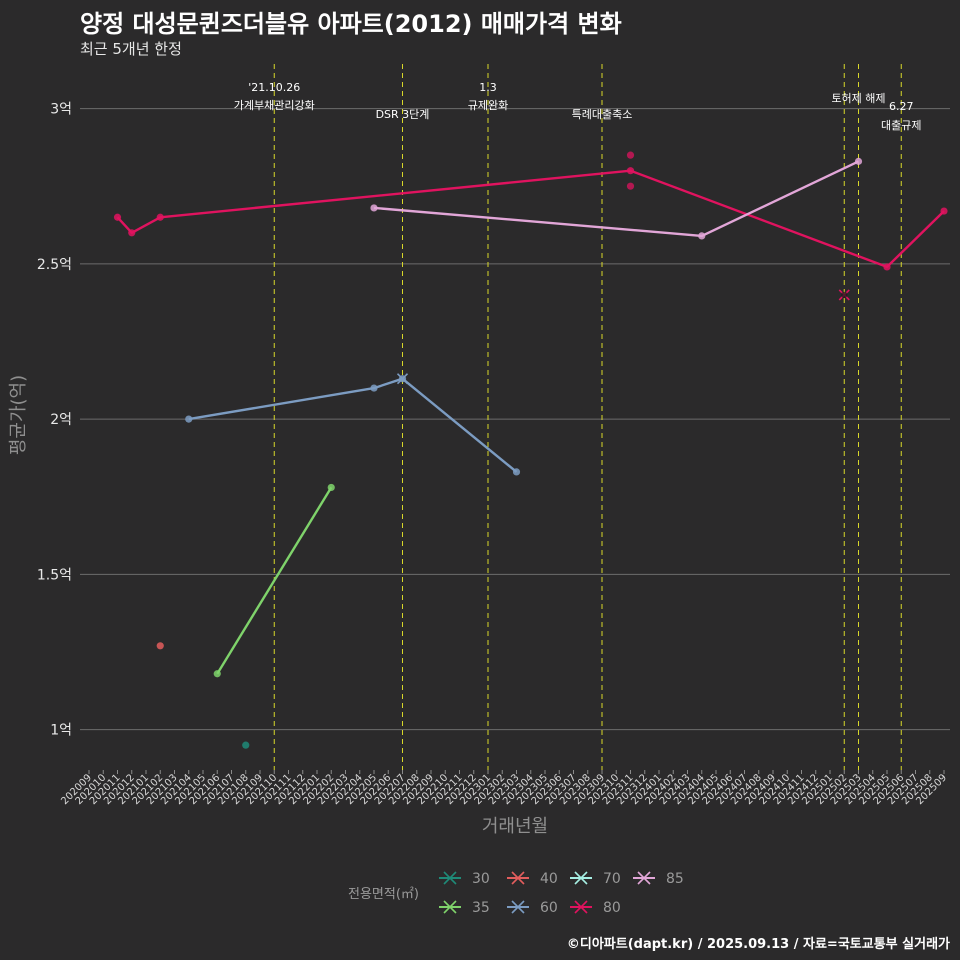 Image resolution: width=960 pixels, height=960 pixels. I want to click on y-tick-label: 1억, so click(61, 731).